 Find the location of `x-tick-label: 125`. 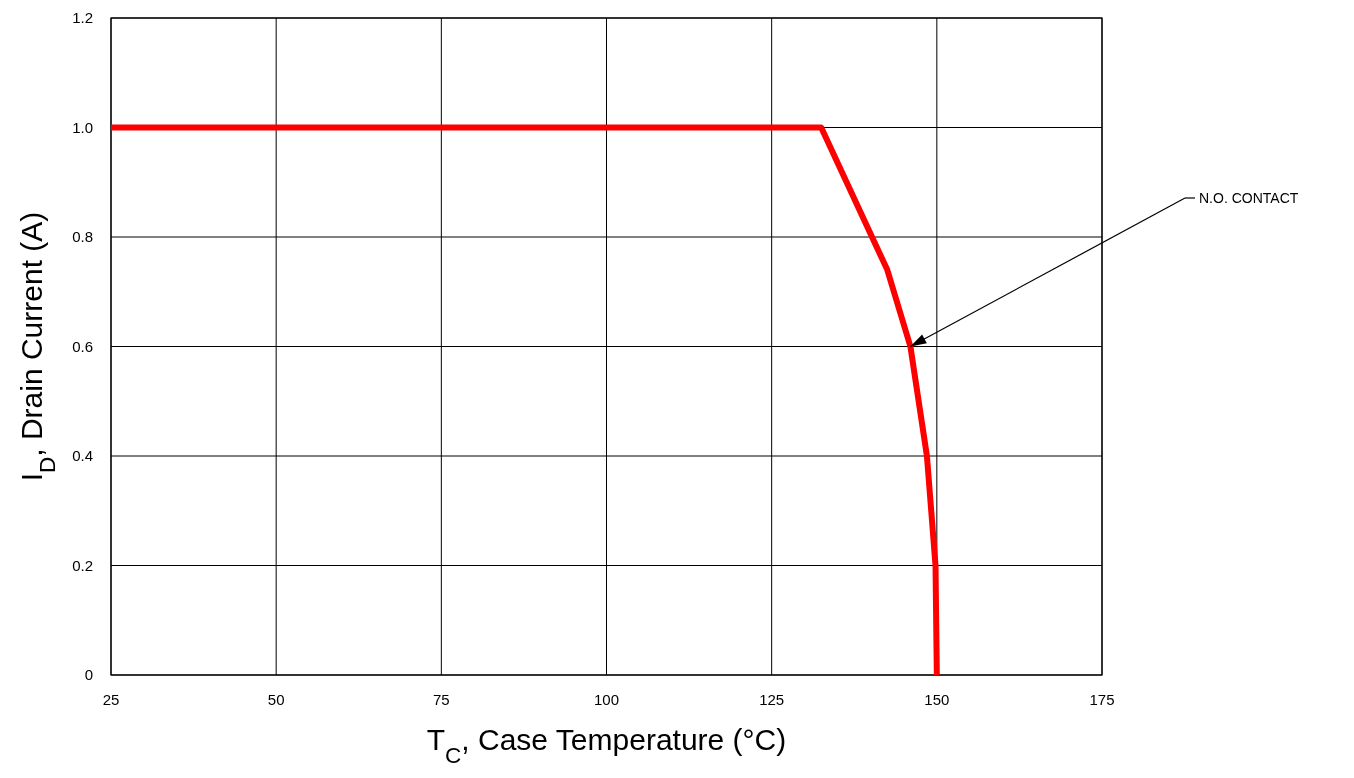

x-tick-label: 125 is located at coordinates (772, 699).